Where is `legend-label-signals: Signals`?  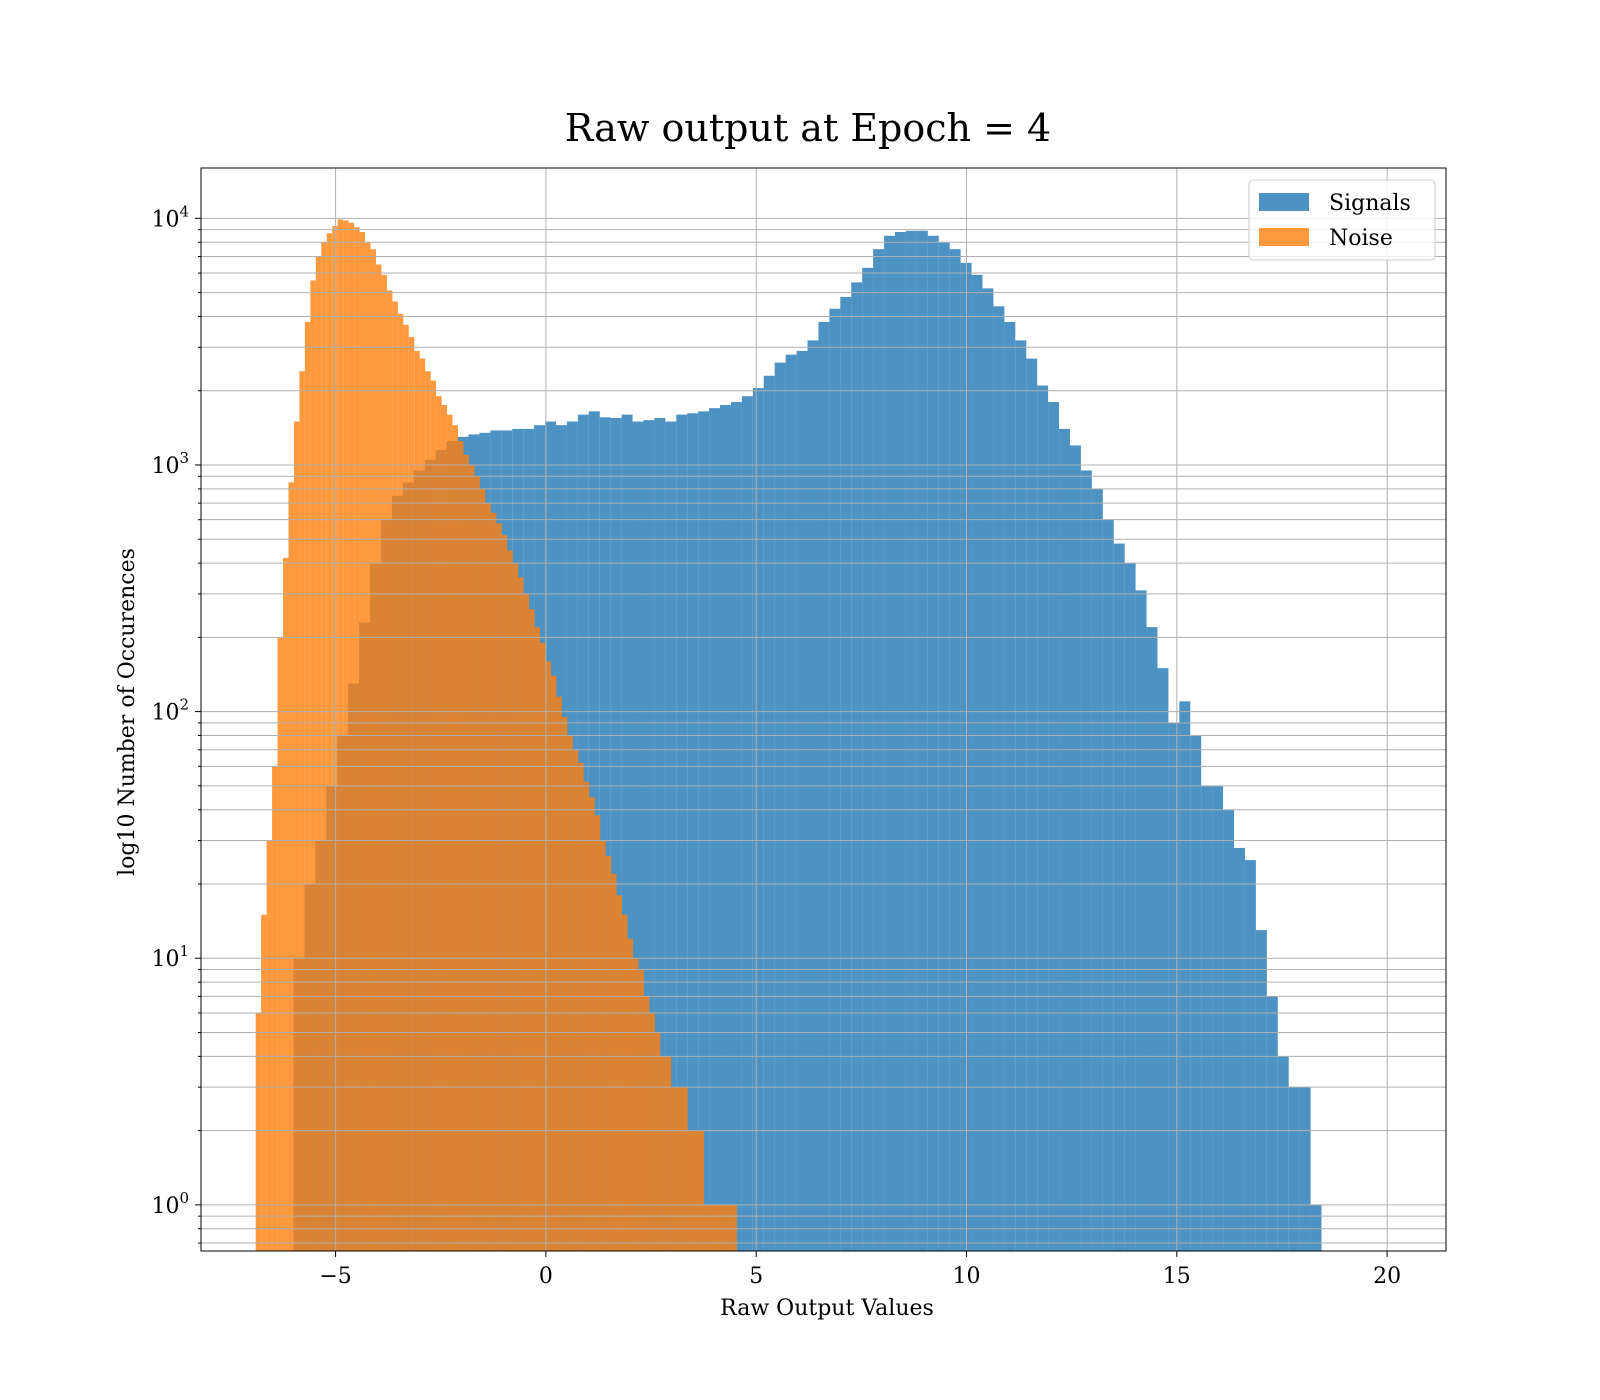 legend-label-signals: Signals is located at coordinates (1370, 203).